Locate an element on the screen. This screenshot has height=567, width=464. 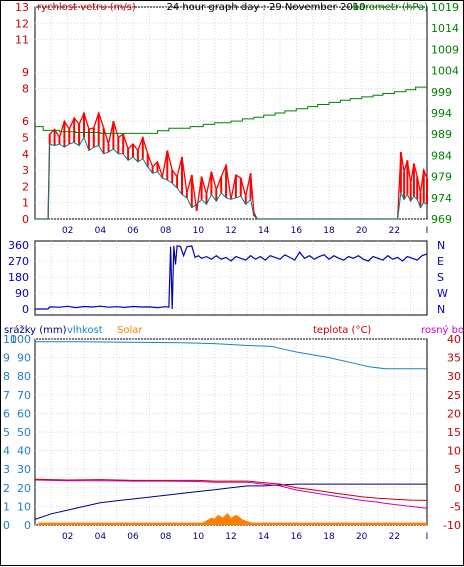
humidity-tick-40: 40 is located at coordinates (24, 451).